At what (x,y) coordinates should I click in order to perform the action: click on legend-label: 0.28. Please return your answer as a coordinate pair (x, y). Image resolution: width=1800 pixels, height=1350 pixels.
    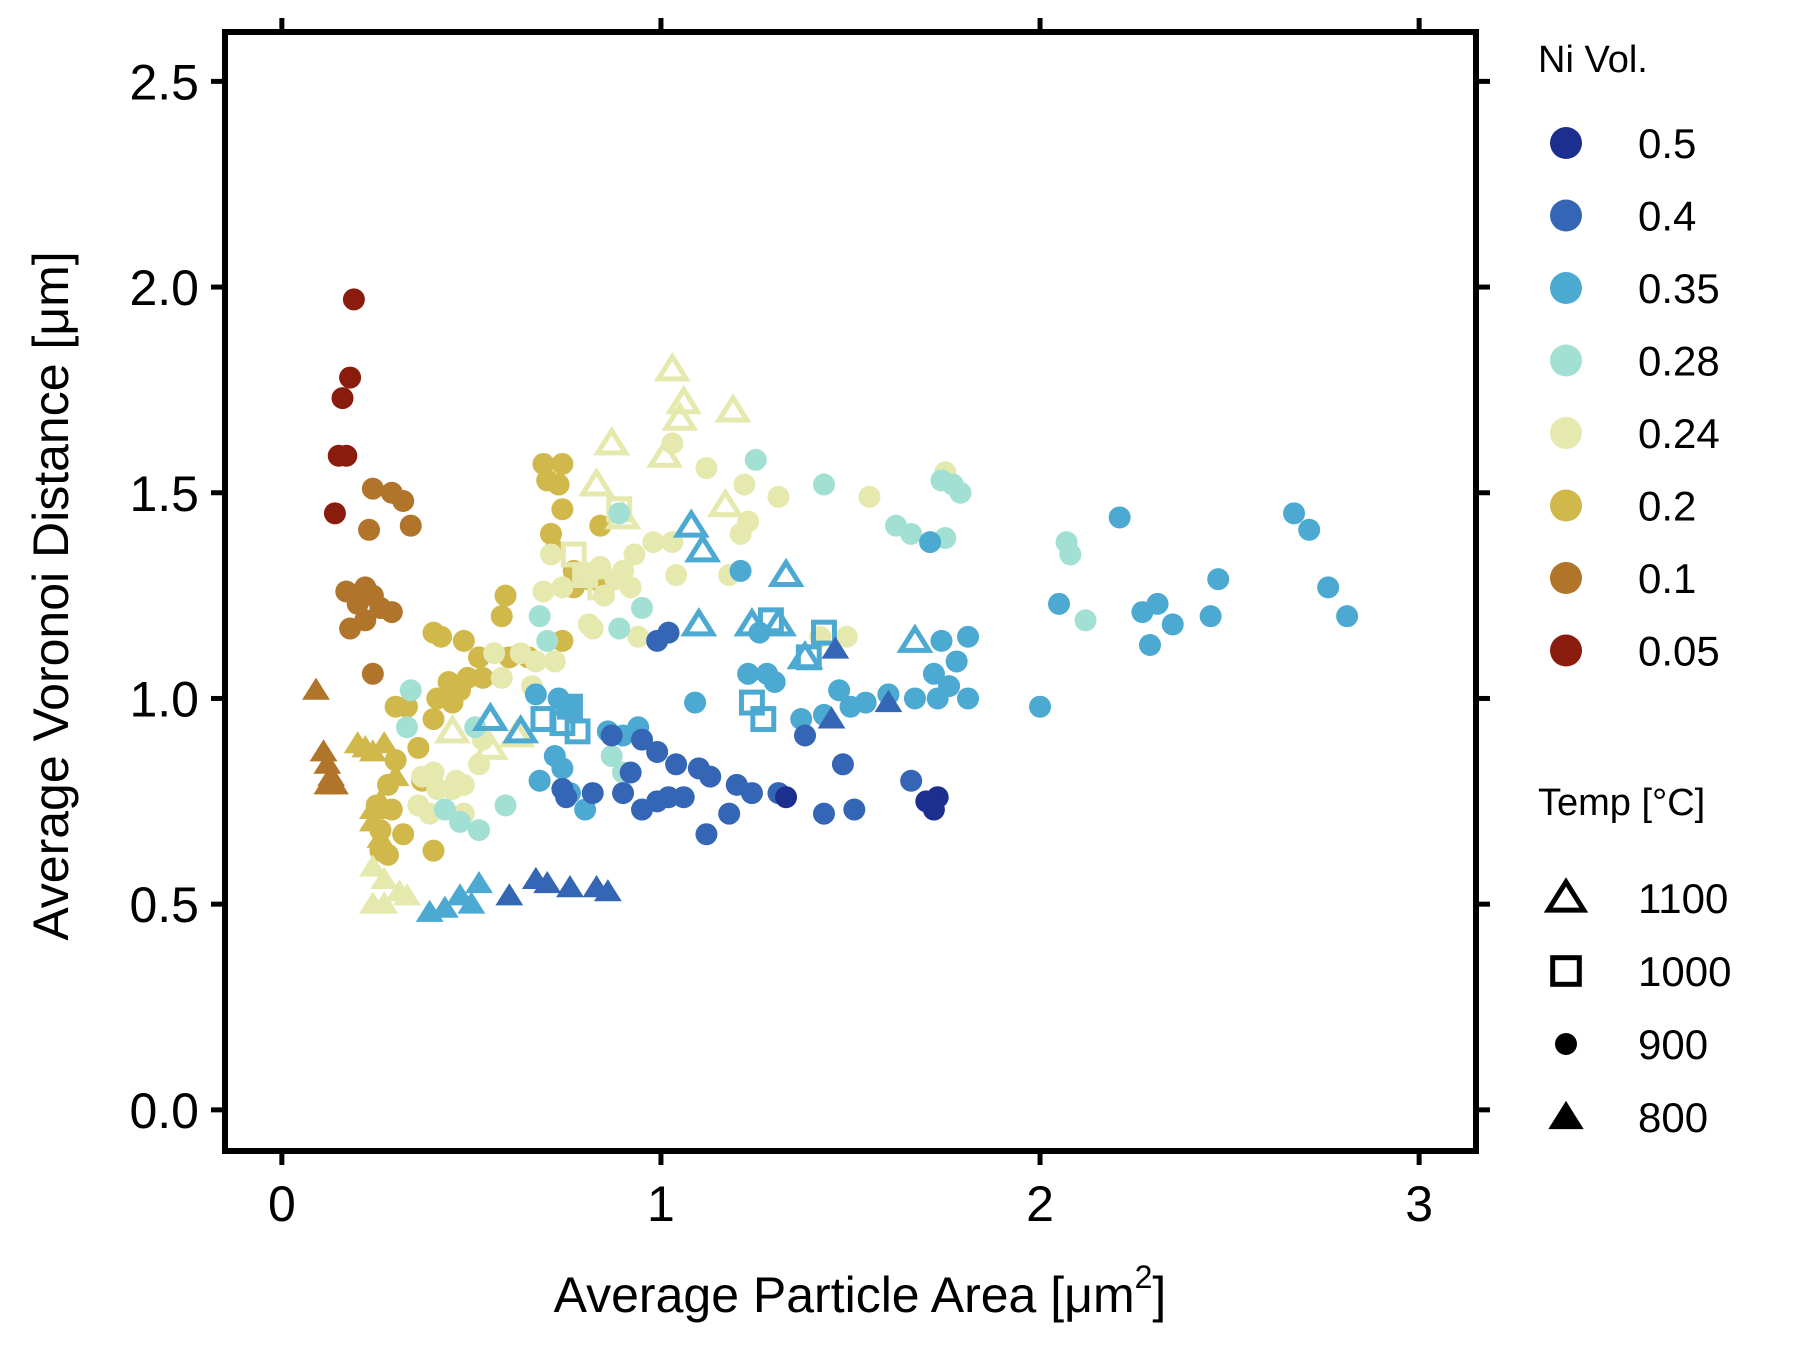
    Looking at the image, I should click on (1679, 361).